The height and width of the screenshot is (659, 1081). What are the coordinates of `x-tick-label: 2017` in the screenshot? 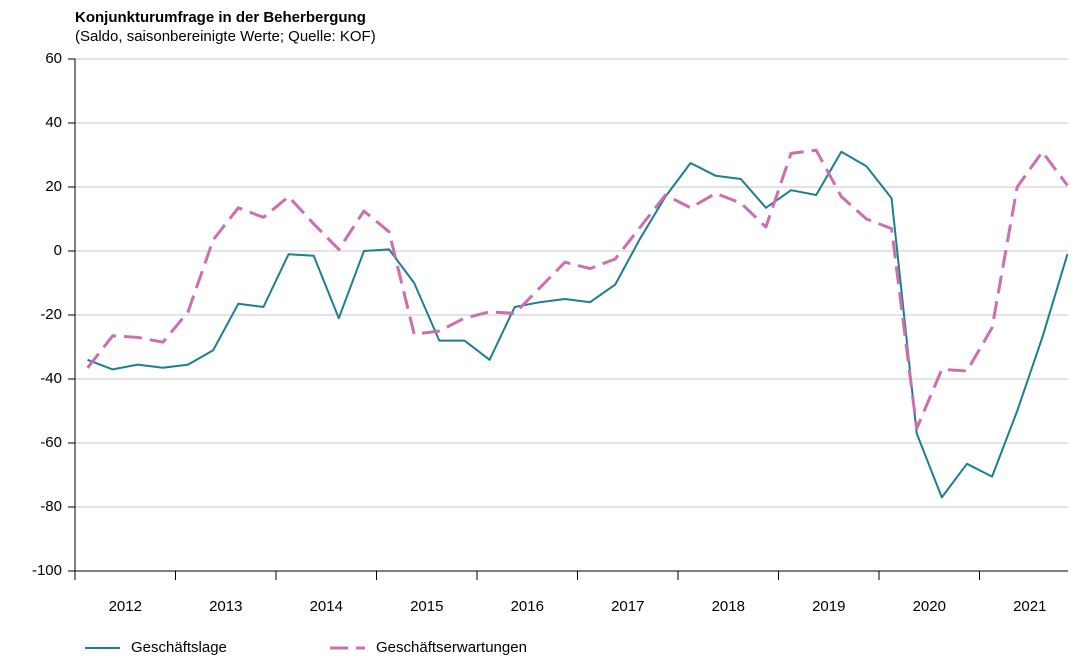 It's located at (627, 606).